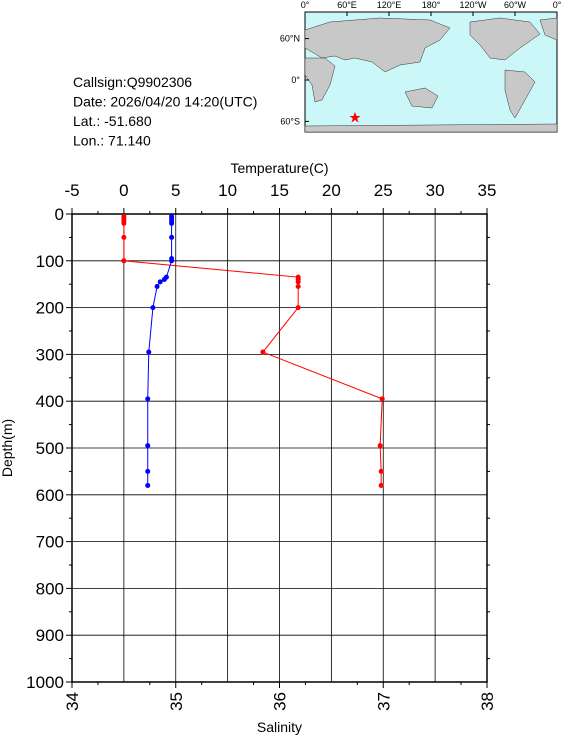 The height and width of the screenshot is (741, 564). What do you see at coordinates (50, 448) in the screenshot?
I see `y-tick-label: 500` at bounding box center [50, 448].